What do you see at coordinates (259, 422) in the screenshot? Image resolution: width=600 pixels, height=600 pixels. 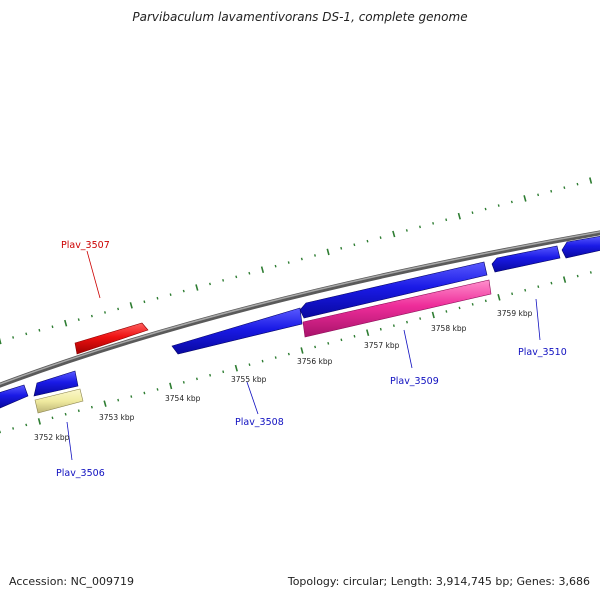 I see `label-plav-3508: Plav_3508` at bounding box center [259, 422].